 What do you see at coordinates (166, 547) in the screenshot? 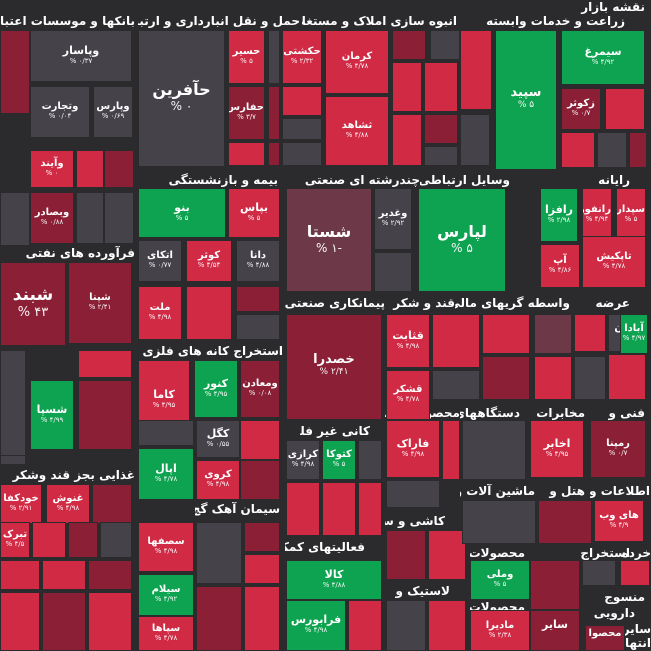
I see `stock-tile: سصفها ۴/۹۸ %` at bounding box center [166, 547].